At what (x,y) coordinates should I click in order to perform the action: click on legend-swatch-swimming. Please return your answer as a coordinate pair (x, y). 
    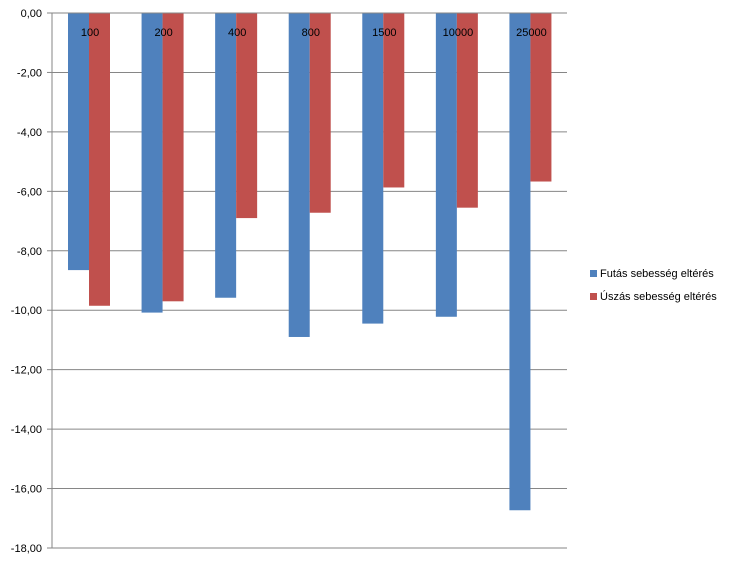
    Looking at the image, I should click on (593, 296).